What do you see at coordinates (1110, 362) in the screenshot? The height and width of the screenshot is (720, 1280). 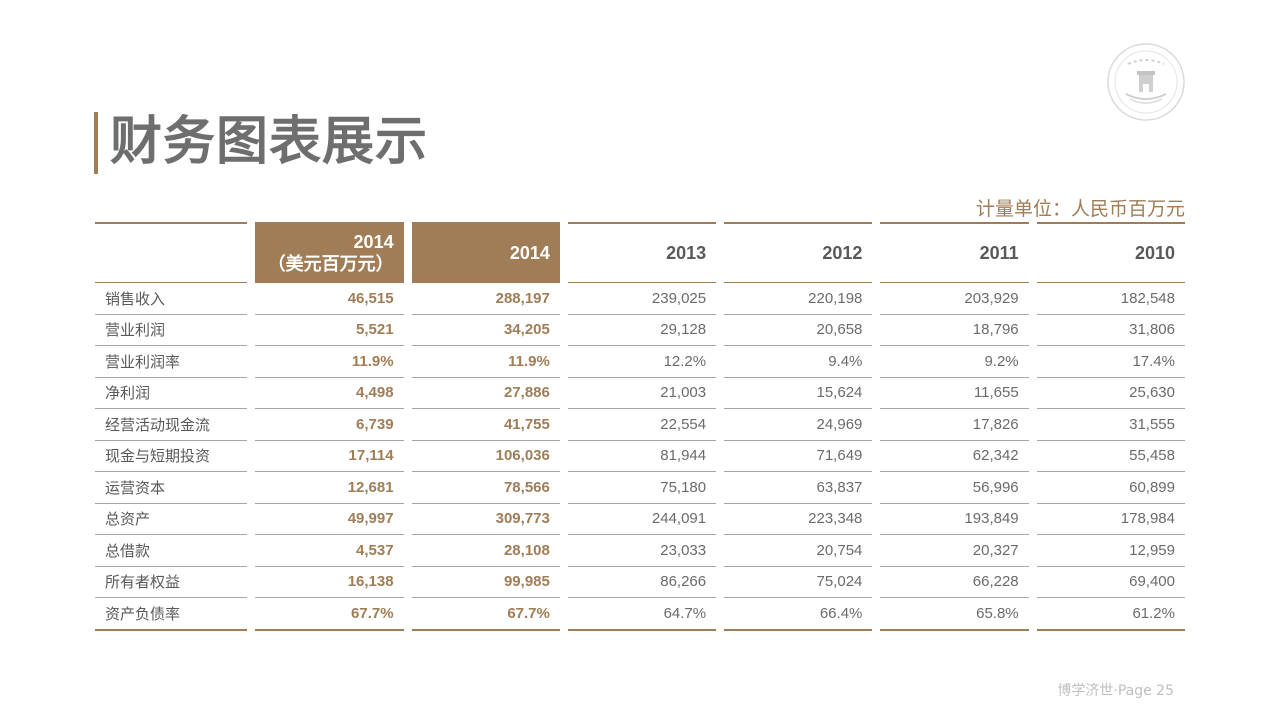 I see `table-cell: 17.4%` at bounding box center [1110, 362].